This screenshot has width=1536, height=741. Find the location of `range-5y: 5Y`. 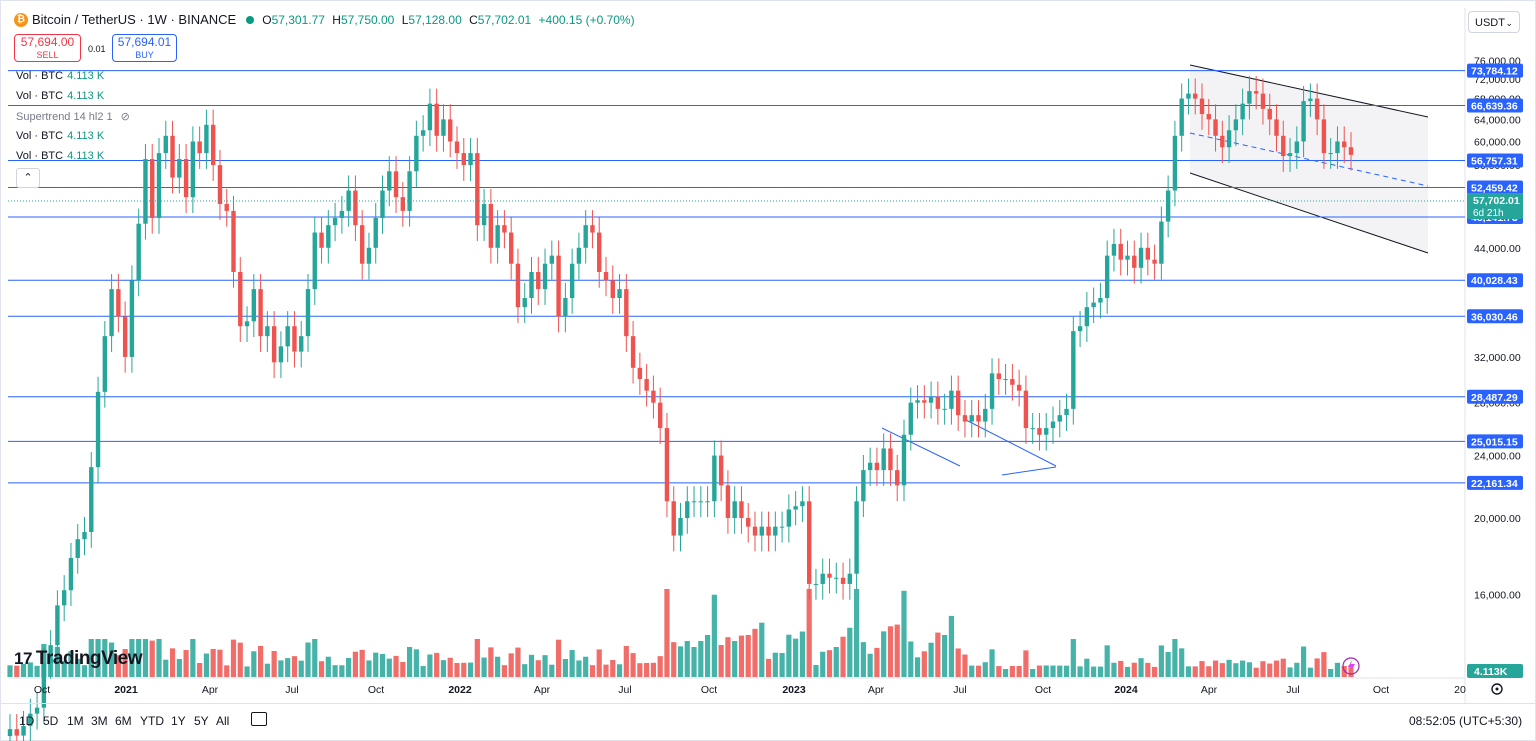

range-5y: 5Y is located at coordinates (201, 721).